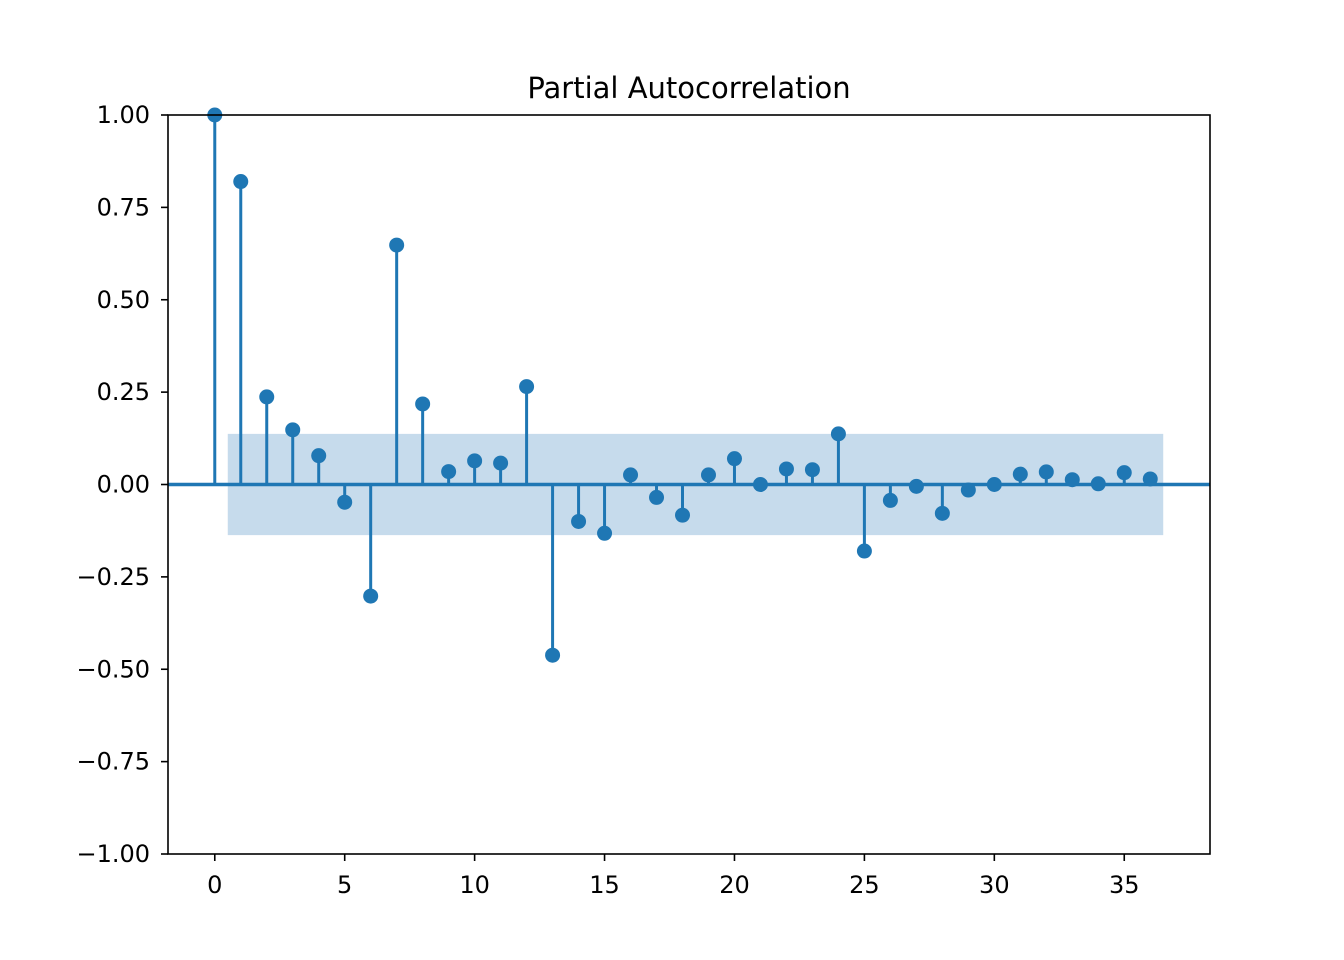 The height and width of the screenshot is (960, 1344). What do you see at coordinates (994, 885) in the screenshot?
I see `x-tick-label: 30` at bounding box center [994, 885].